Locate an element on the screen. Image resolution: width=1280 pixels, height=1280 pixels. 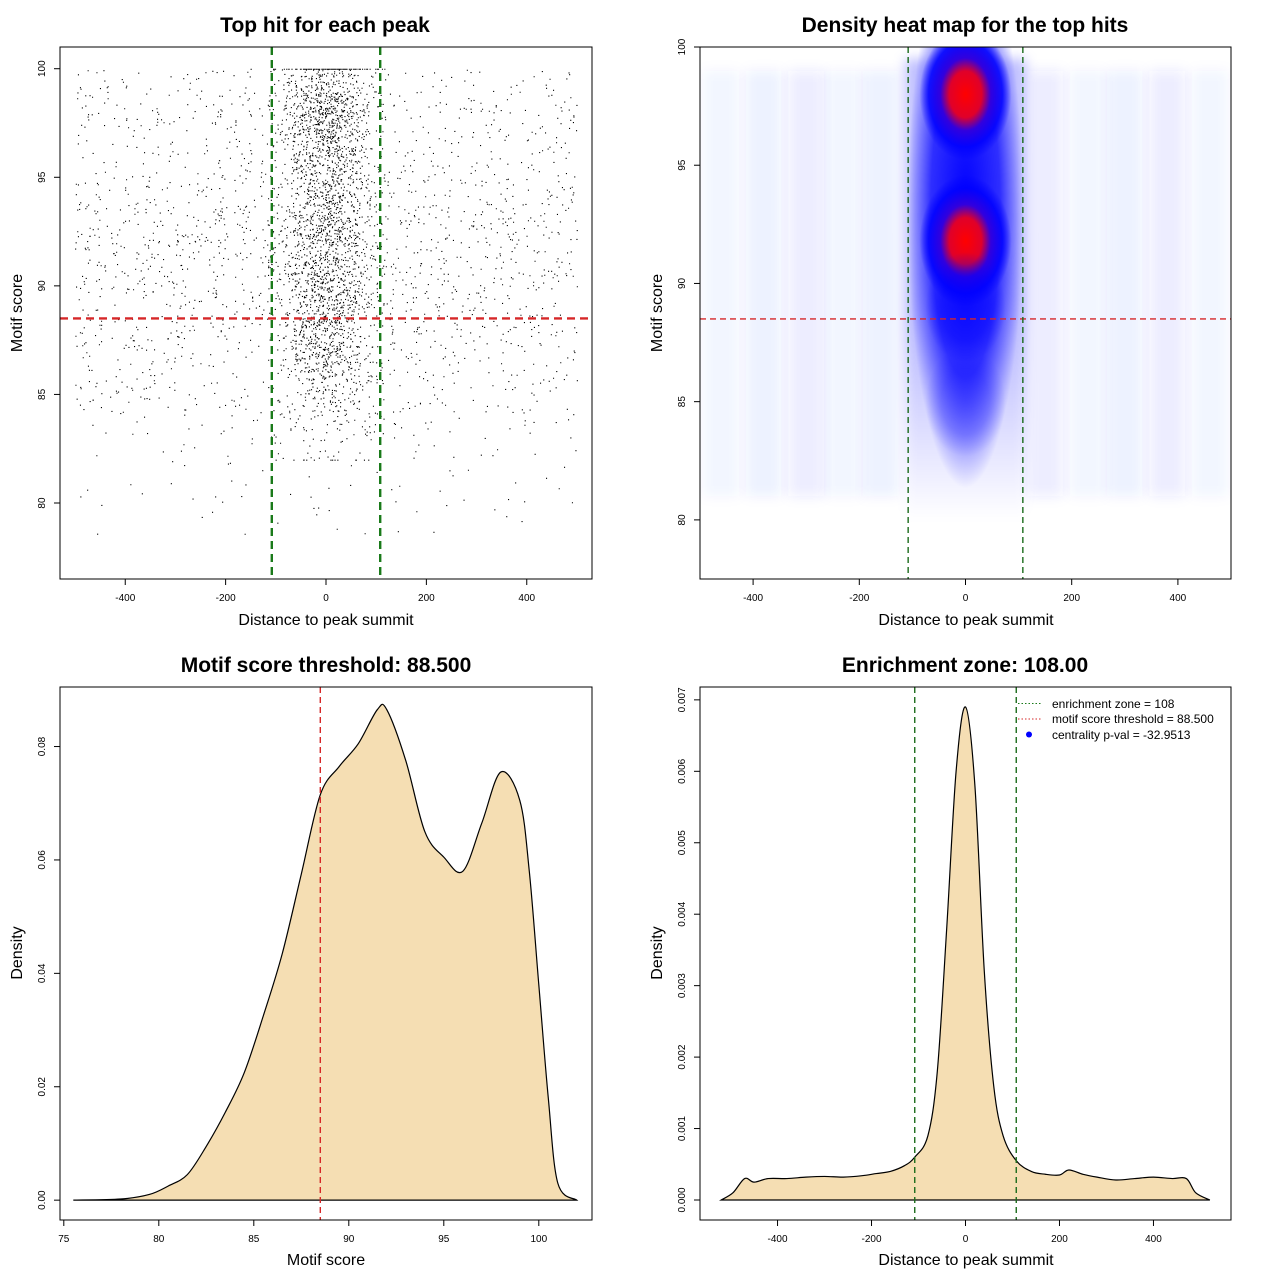
position-density-title: Enrichment zone: 108.00 is located at coordinates (965, 665).